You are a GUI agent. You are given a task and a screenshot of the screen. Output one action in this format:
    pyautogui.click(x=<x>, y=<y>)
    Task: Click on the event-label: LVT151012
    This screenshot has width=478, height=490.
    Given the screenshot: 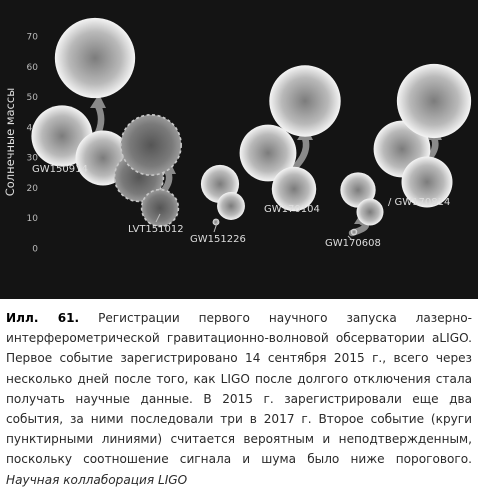 What is the action you would take?
    pyautogui.click(x=156, y=229)
    